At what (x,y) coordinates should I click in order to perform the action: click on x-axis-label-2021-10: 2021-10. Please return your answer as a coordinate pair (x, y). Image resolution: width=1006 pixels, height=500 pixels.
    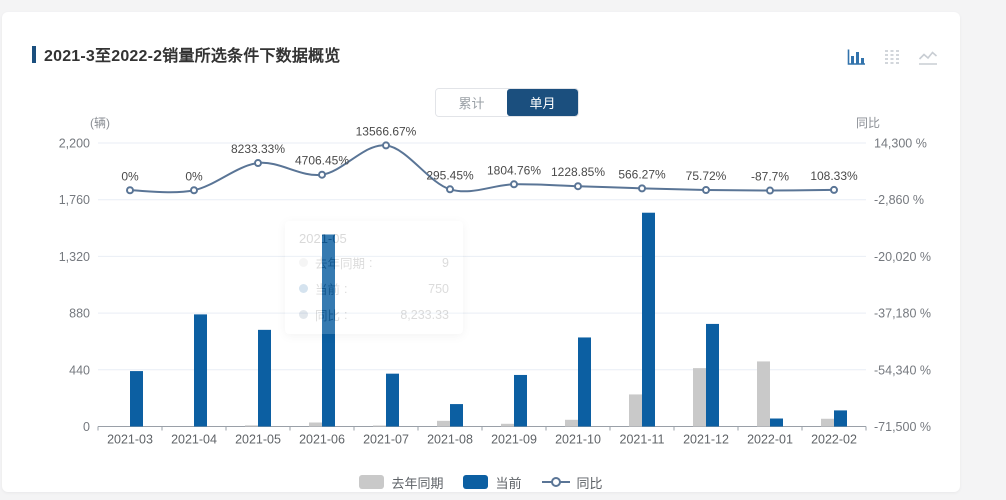
    Looking at the image, I should click on (578, 440).